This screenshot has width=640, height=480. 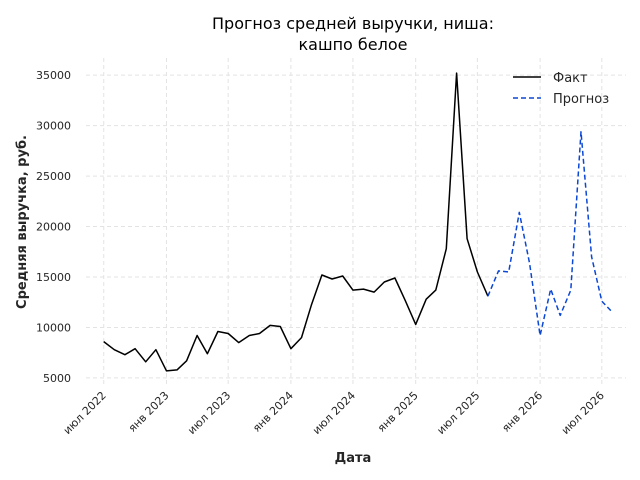 What do you see at coordinates (53, 277) in the screenshot?
I see `y-tick-label-2: 15000` at bounding box center [53, 277].